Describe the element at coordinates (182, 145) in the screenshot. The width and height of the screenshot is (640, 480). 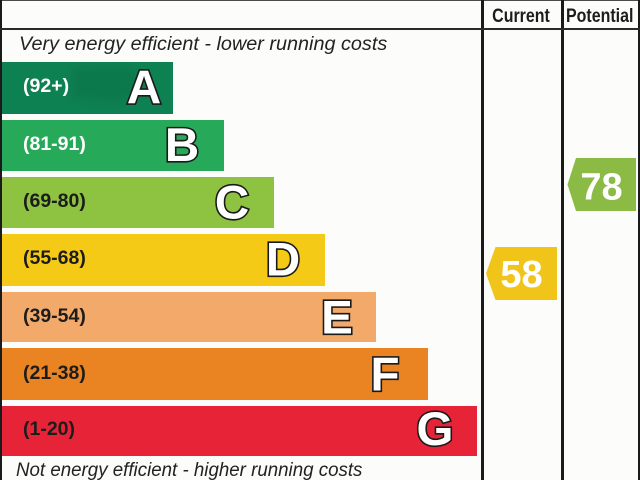
I see `svg-text: B` at that location.